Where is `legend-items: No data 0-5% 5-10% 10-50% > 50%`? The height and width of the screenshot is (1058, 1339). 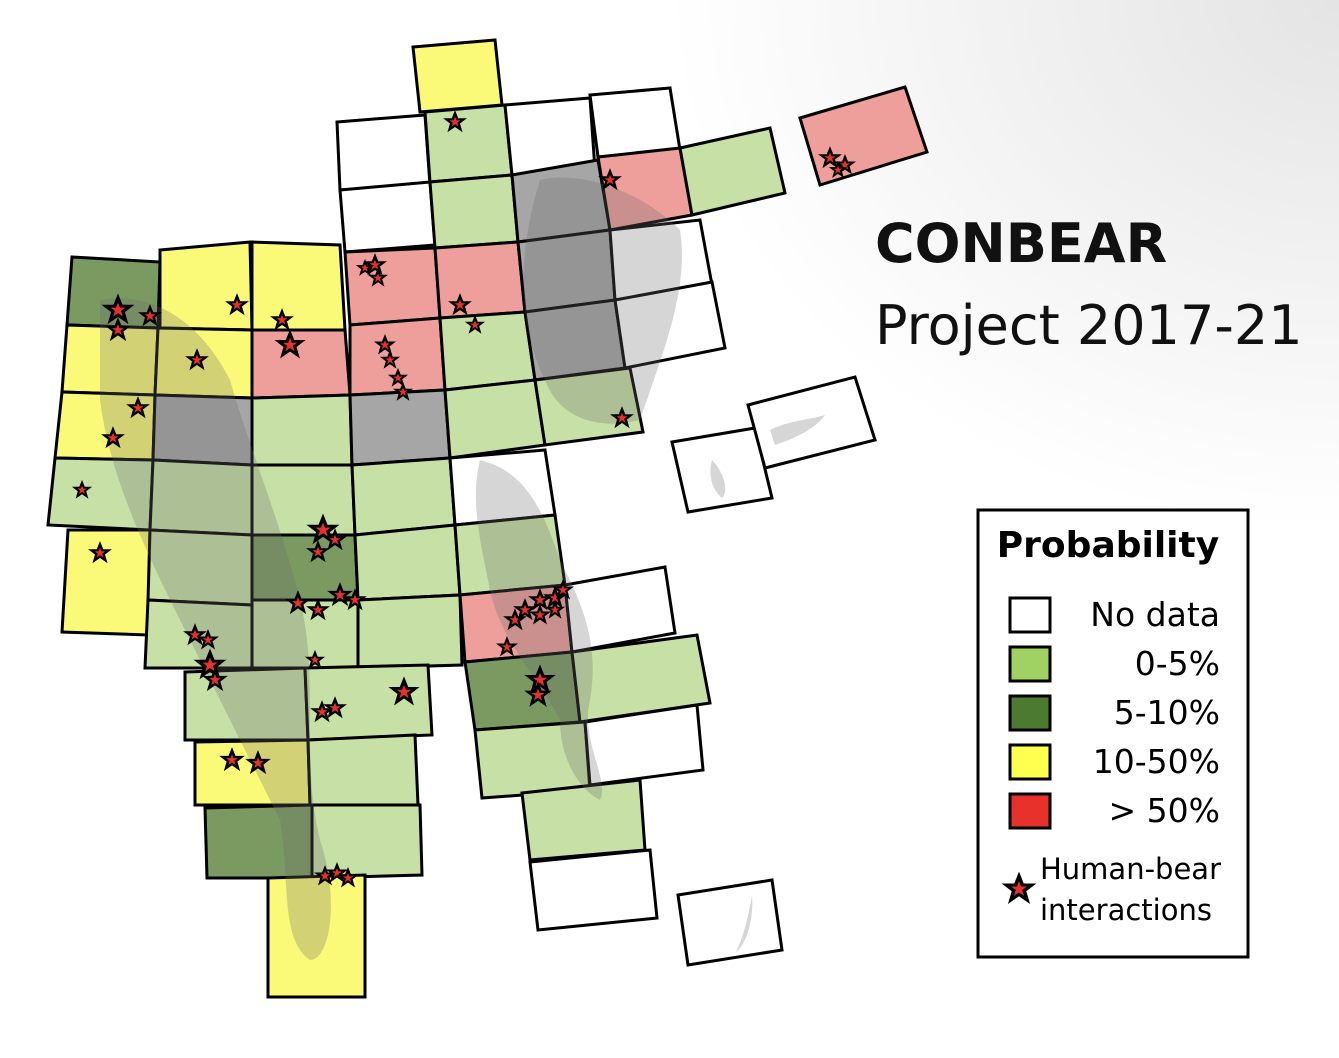
legend-items: No data 0-5% 5-10% 10-50% > 50% is located at coordinates (1114, 712).